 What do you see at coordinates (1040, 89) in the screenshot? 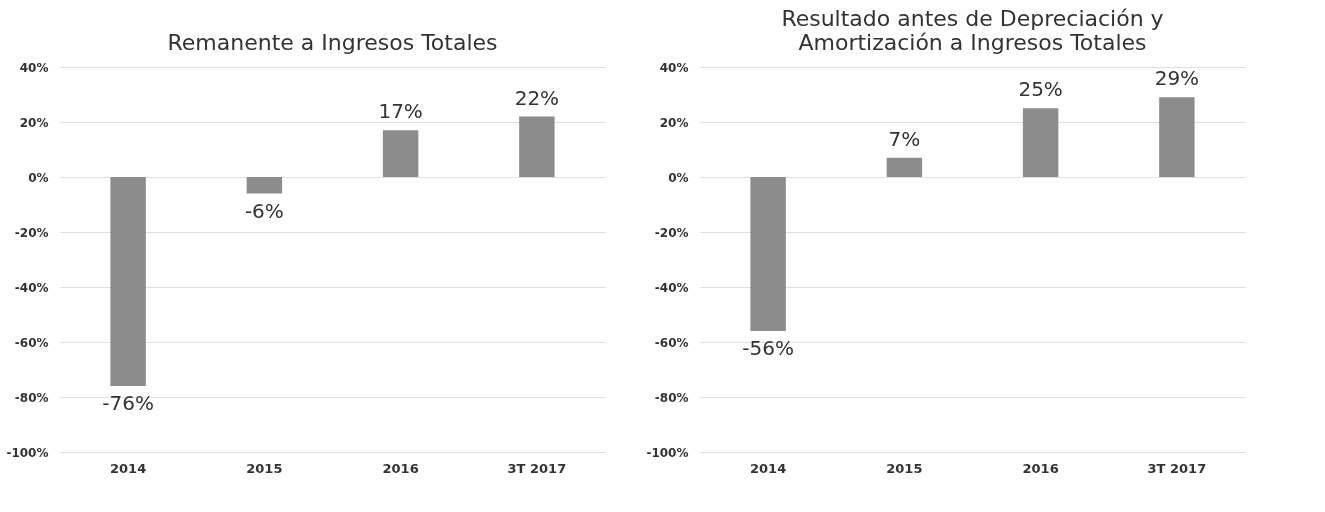
I see `data-label: 25%` at bounding box center [1040, 89].